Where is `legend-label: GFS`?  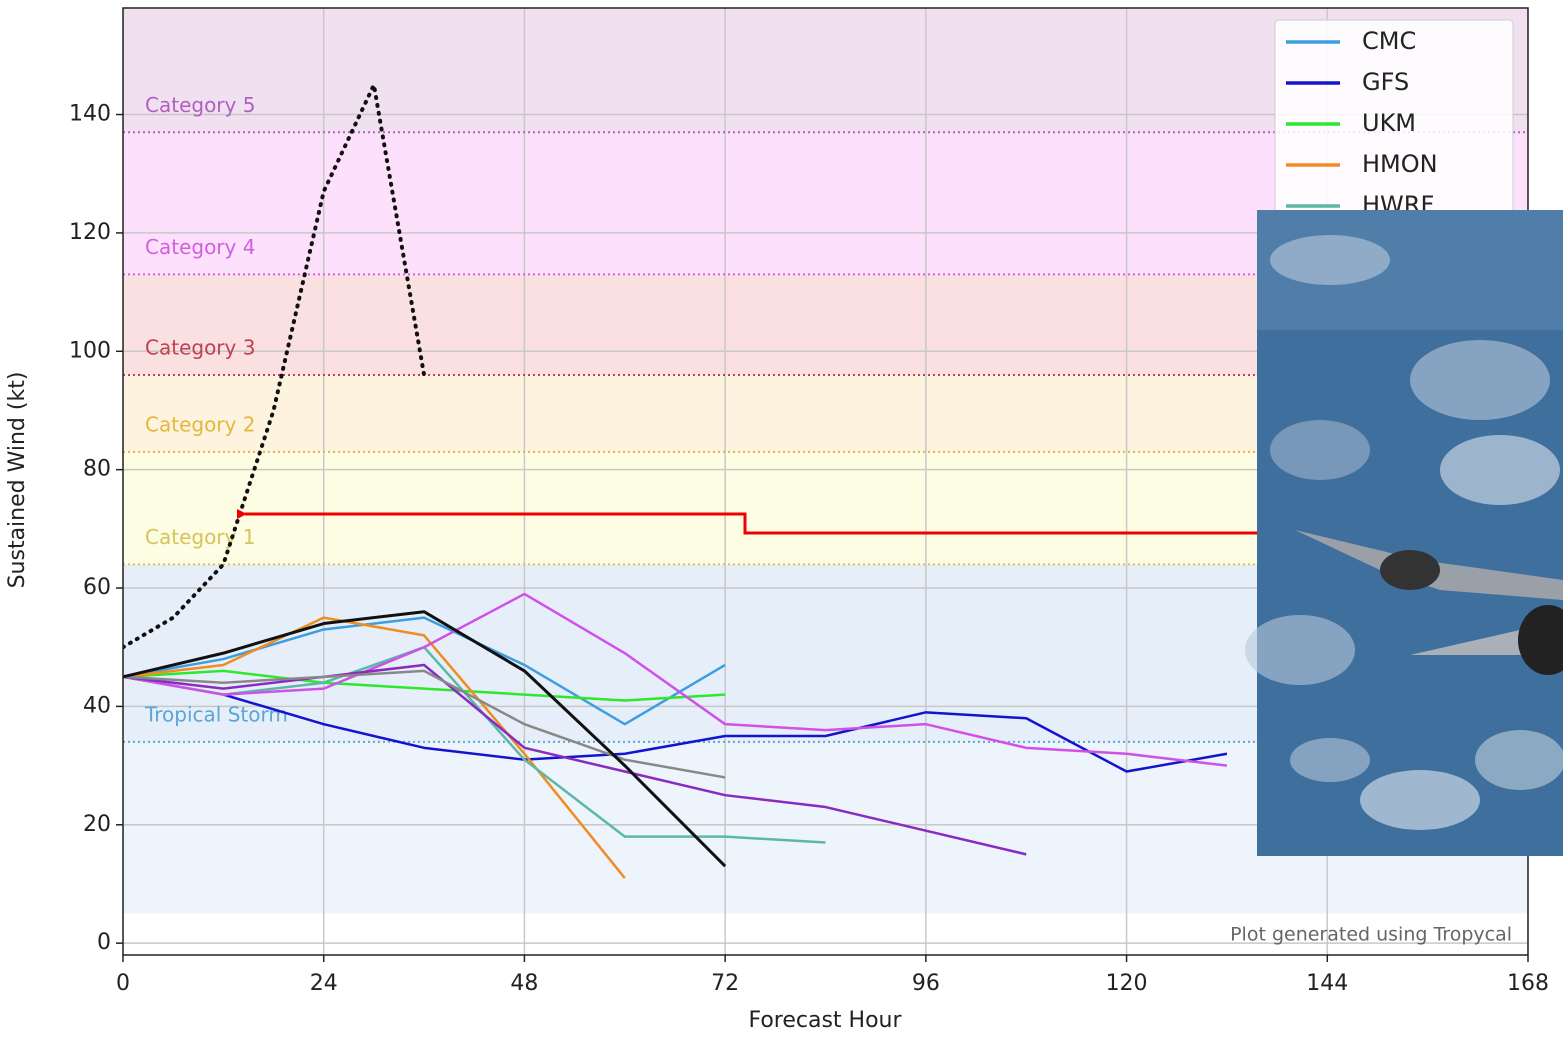
legend-label: GFS is located at coordinates (1385, 82).